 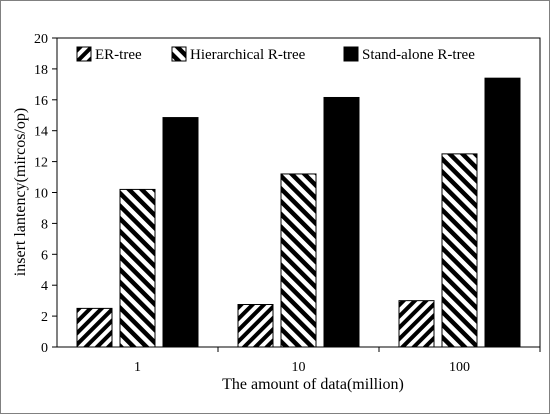 What do you see at coordinates (418, 55) in the screenshot?
I see `legend-label: Stand-alone R-tree` at bounding box center [418, 55].